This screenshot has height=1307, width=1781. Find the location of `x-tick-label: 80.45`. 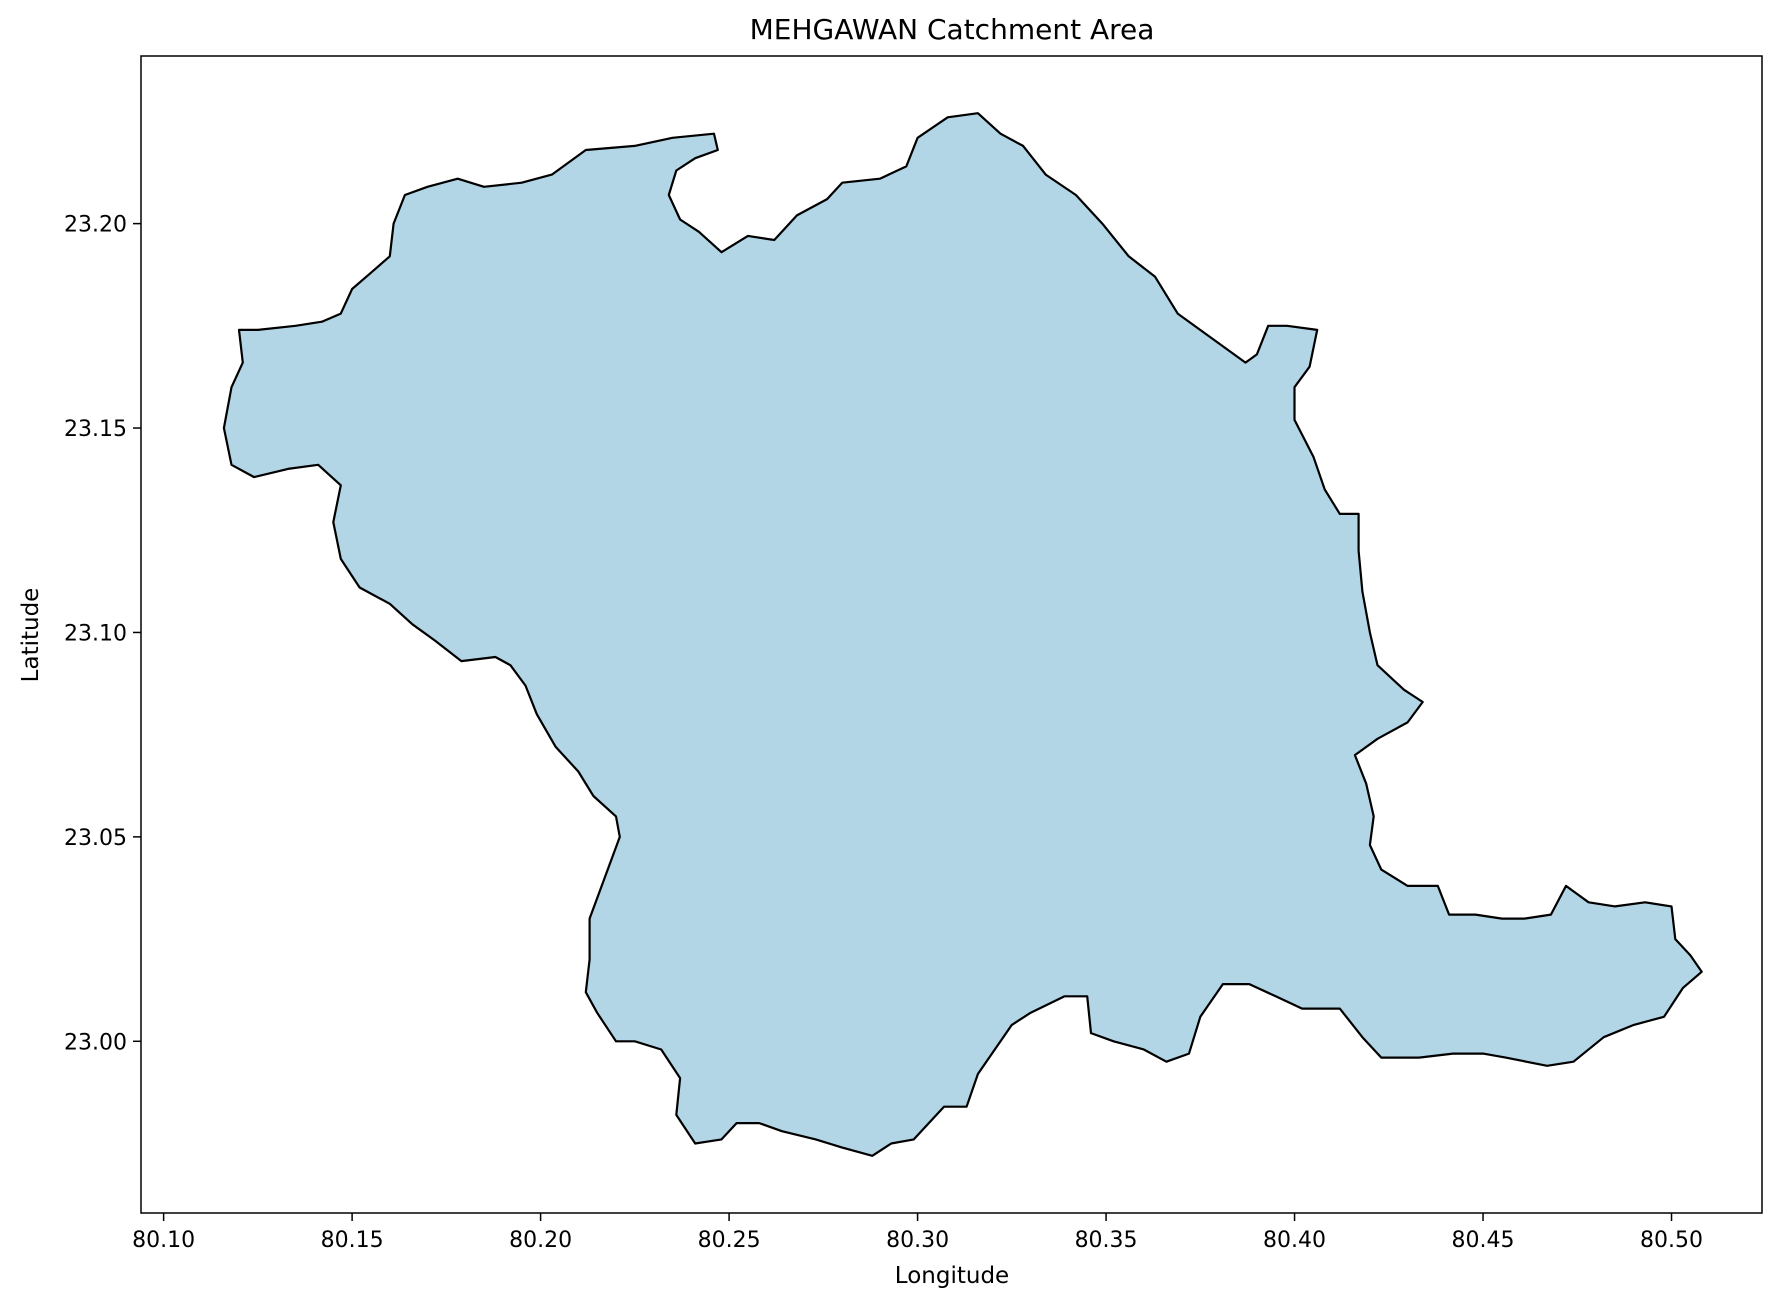

x-tick-label: 80.45 is located at coordinates (1483, 1240).